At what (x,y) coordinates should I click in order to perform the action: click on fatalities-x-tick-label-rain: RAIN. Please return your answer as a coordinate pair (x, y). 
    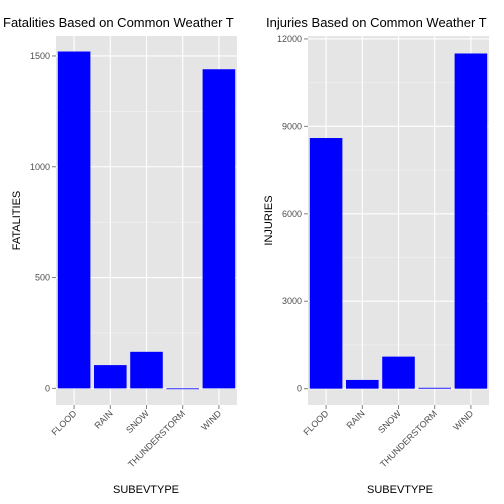
    Looking at the image, I should click on (103, 419).